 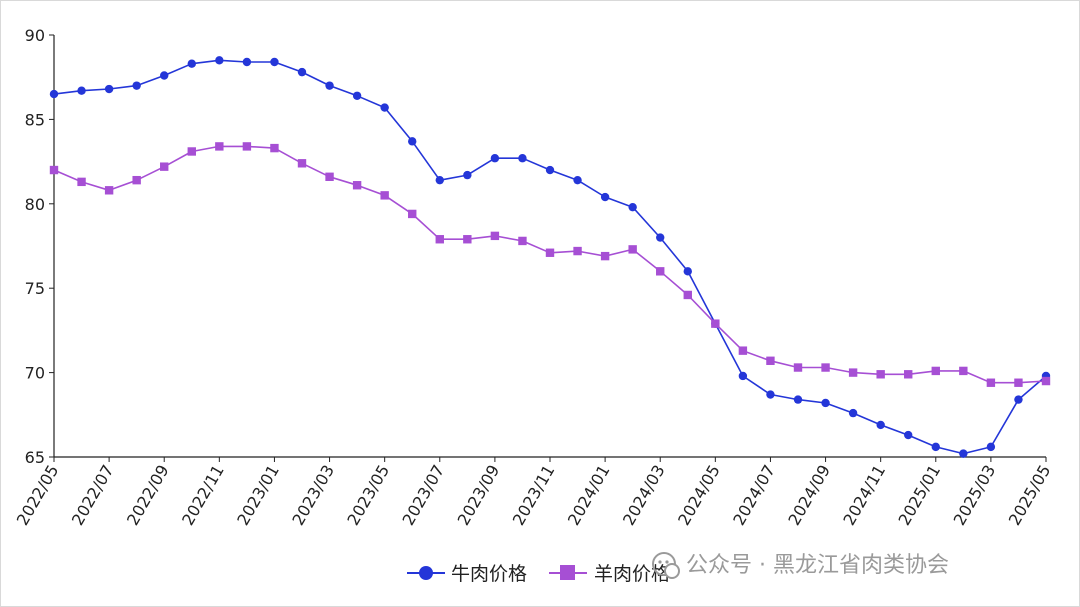 I want to click on wechat-official-account-icon, so click(x=666, y=565).